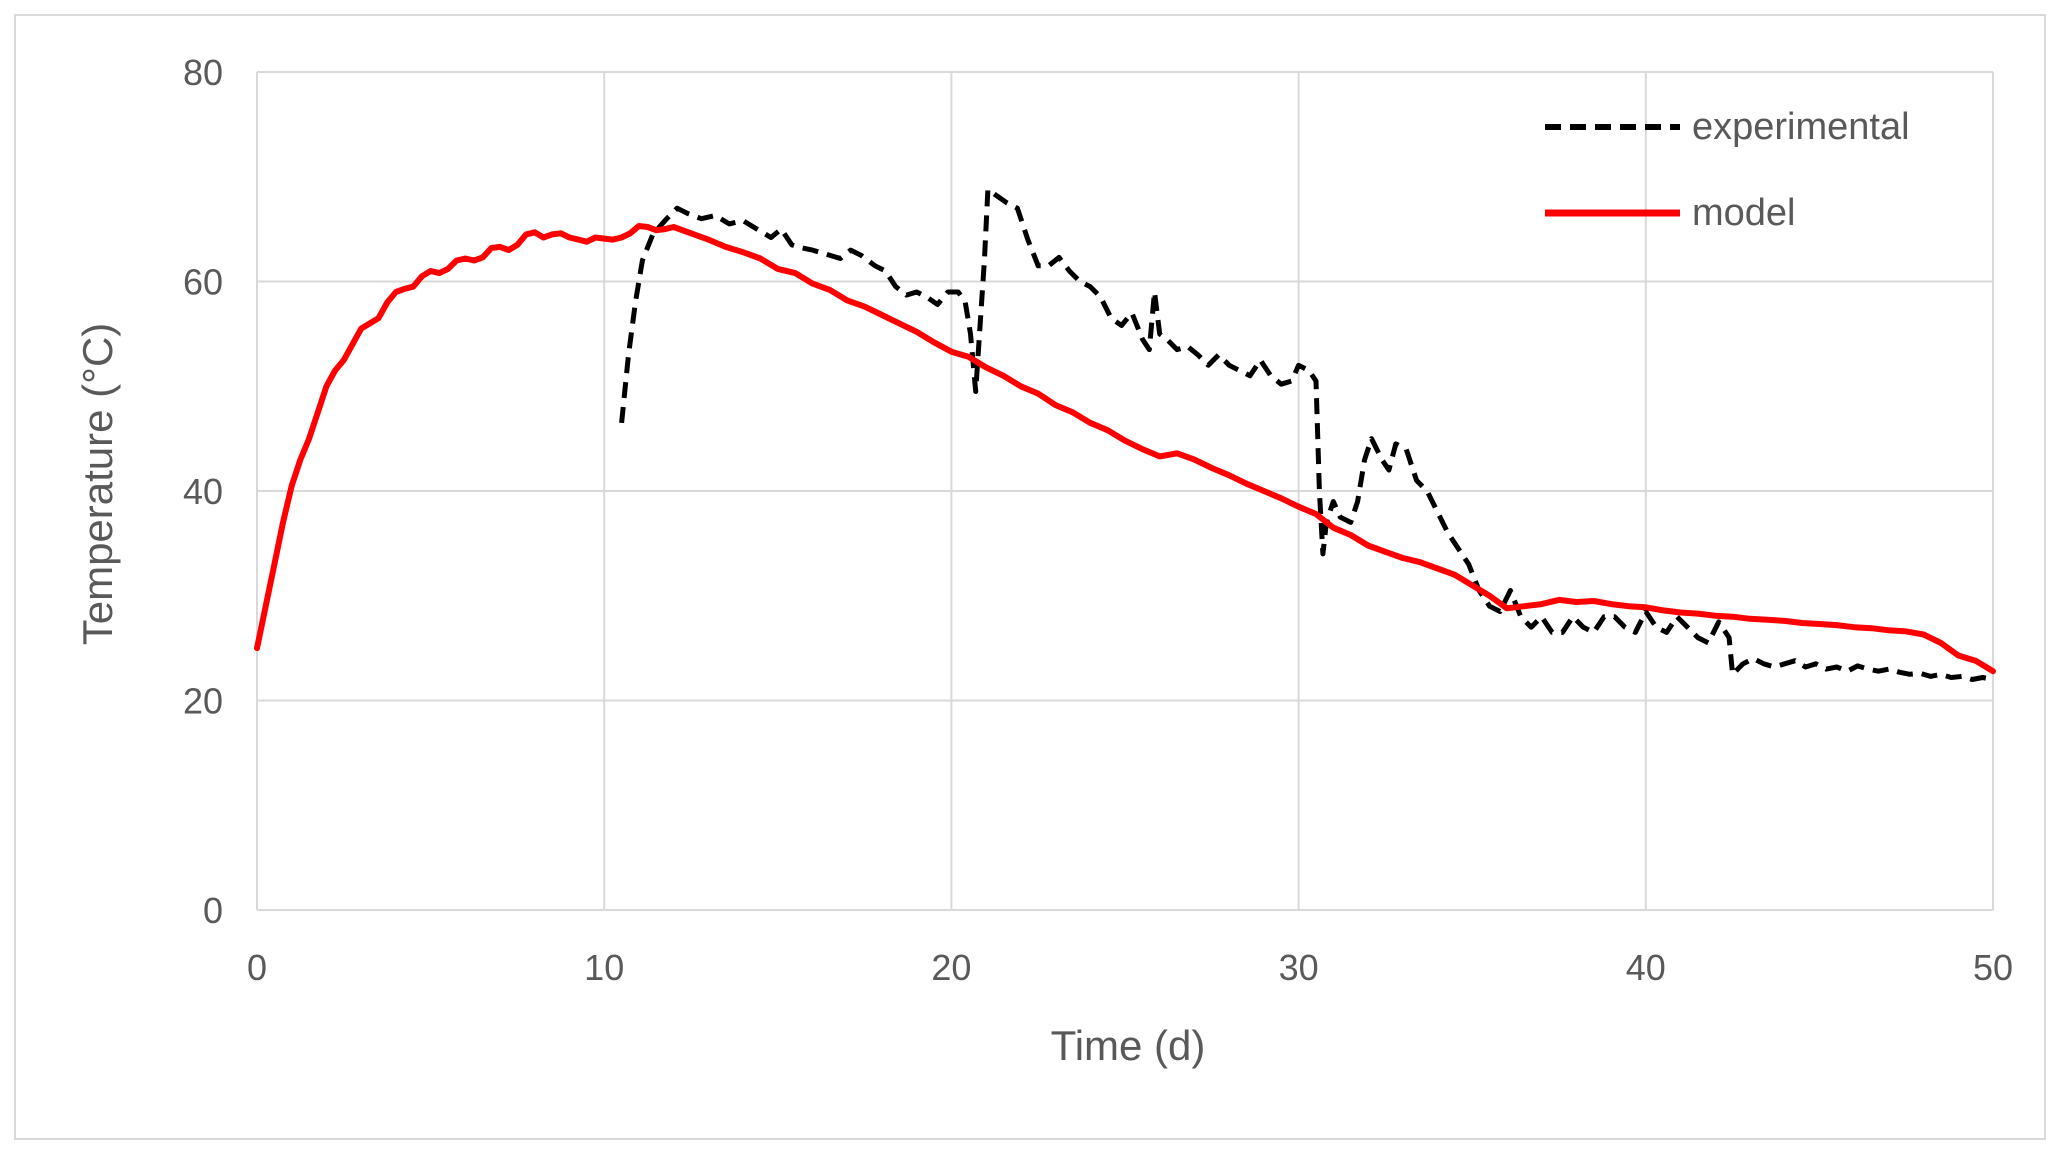  What do you see at coordinates (951, 967) in the screenshot?
I see `x-tick-label: 20` at bounding box center [951, 967].